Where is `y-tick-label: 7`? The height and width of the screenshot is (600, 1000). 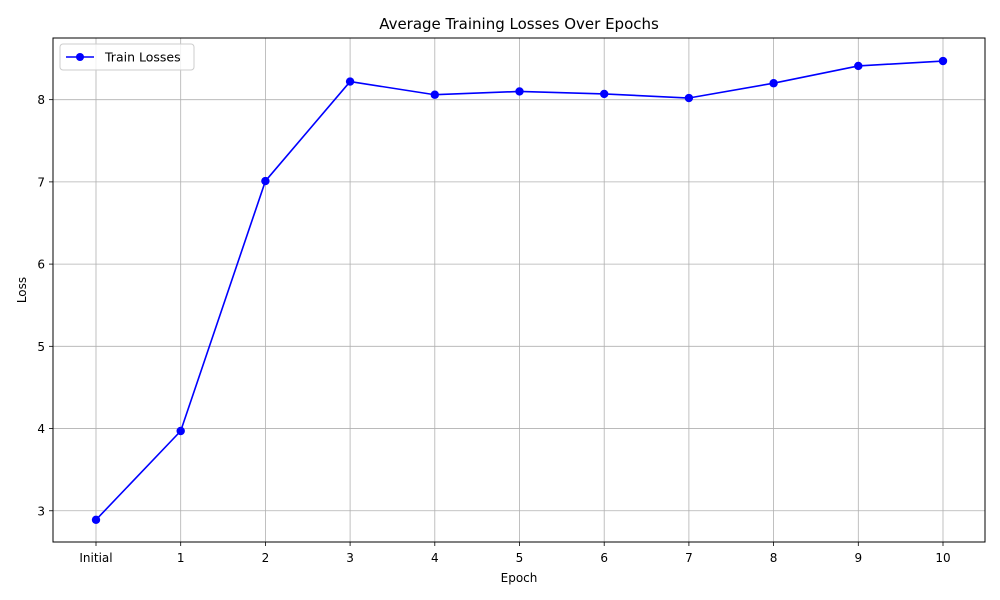 y-tick-label: 7 is located at coordinates (41, 182).